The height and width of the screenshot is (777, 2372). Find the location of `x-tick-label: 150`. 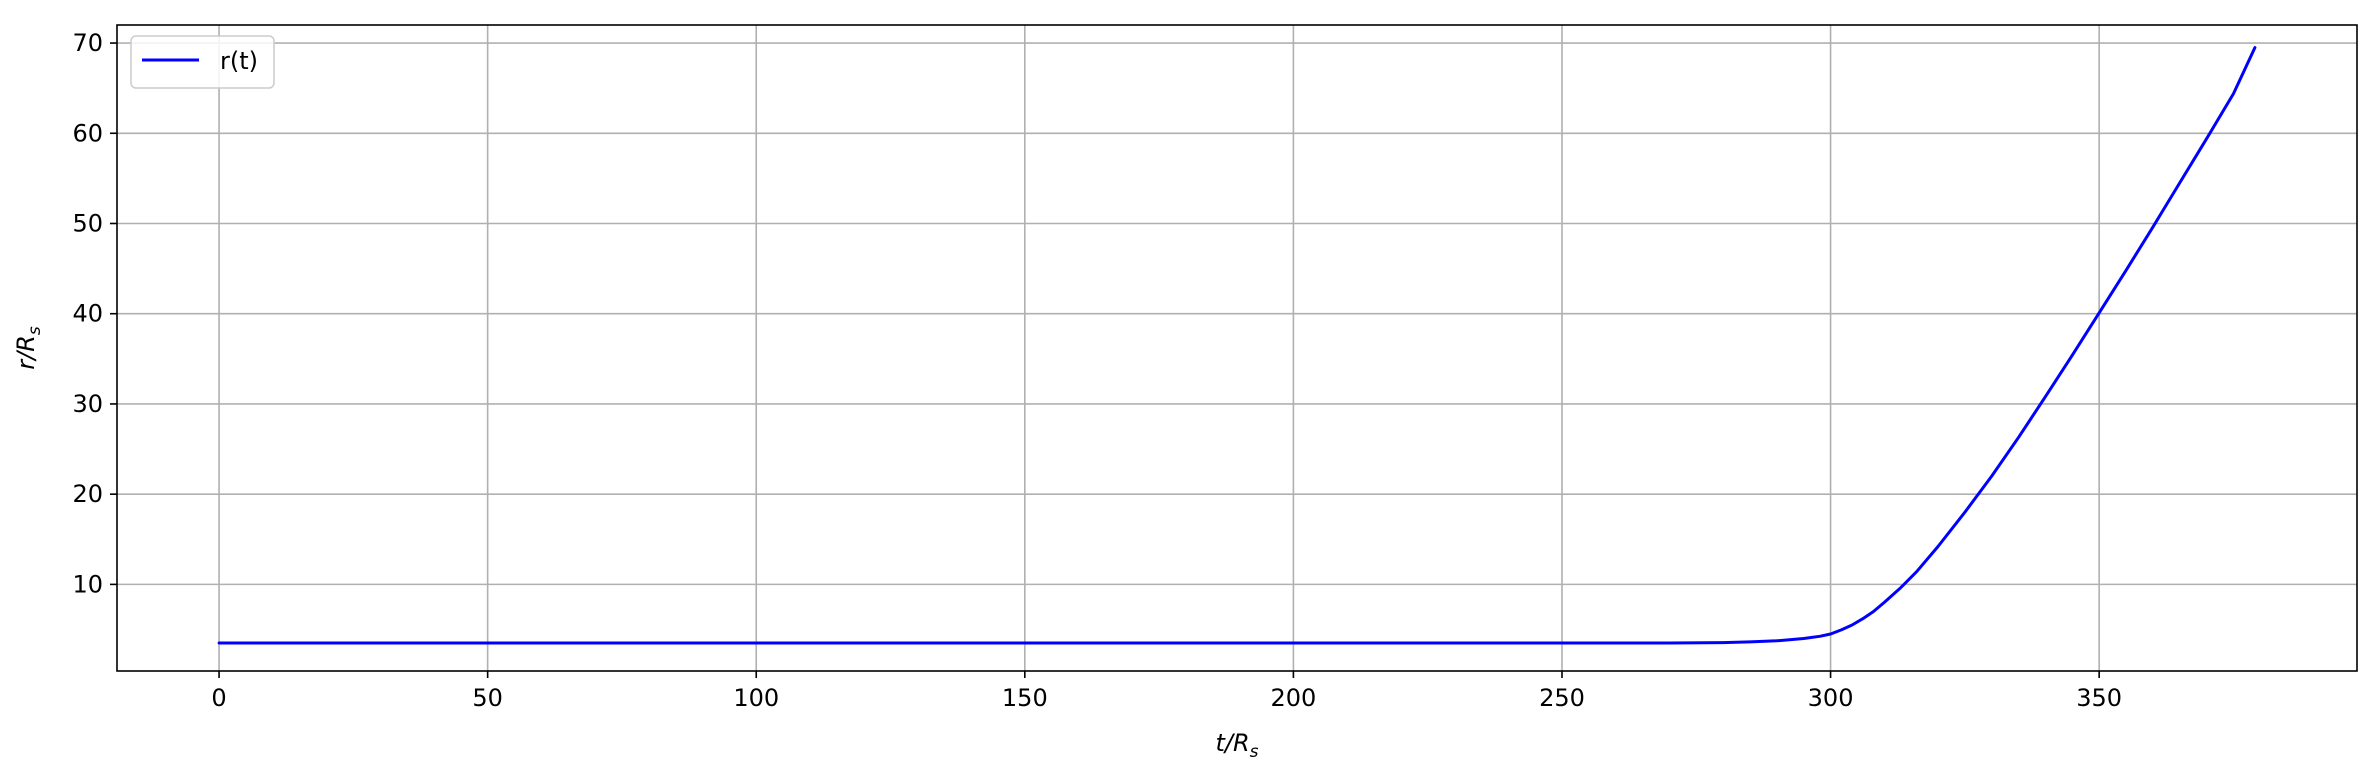

x-tick-label: 150 is located at coordinates (1025, 698).